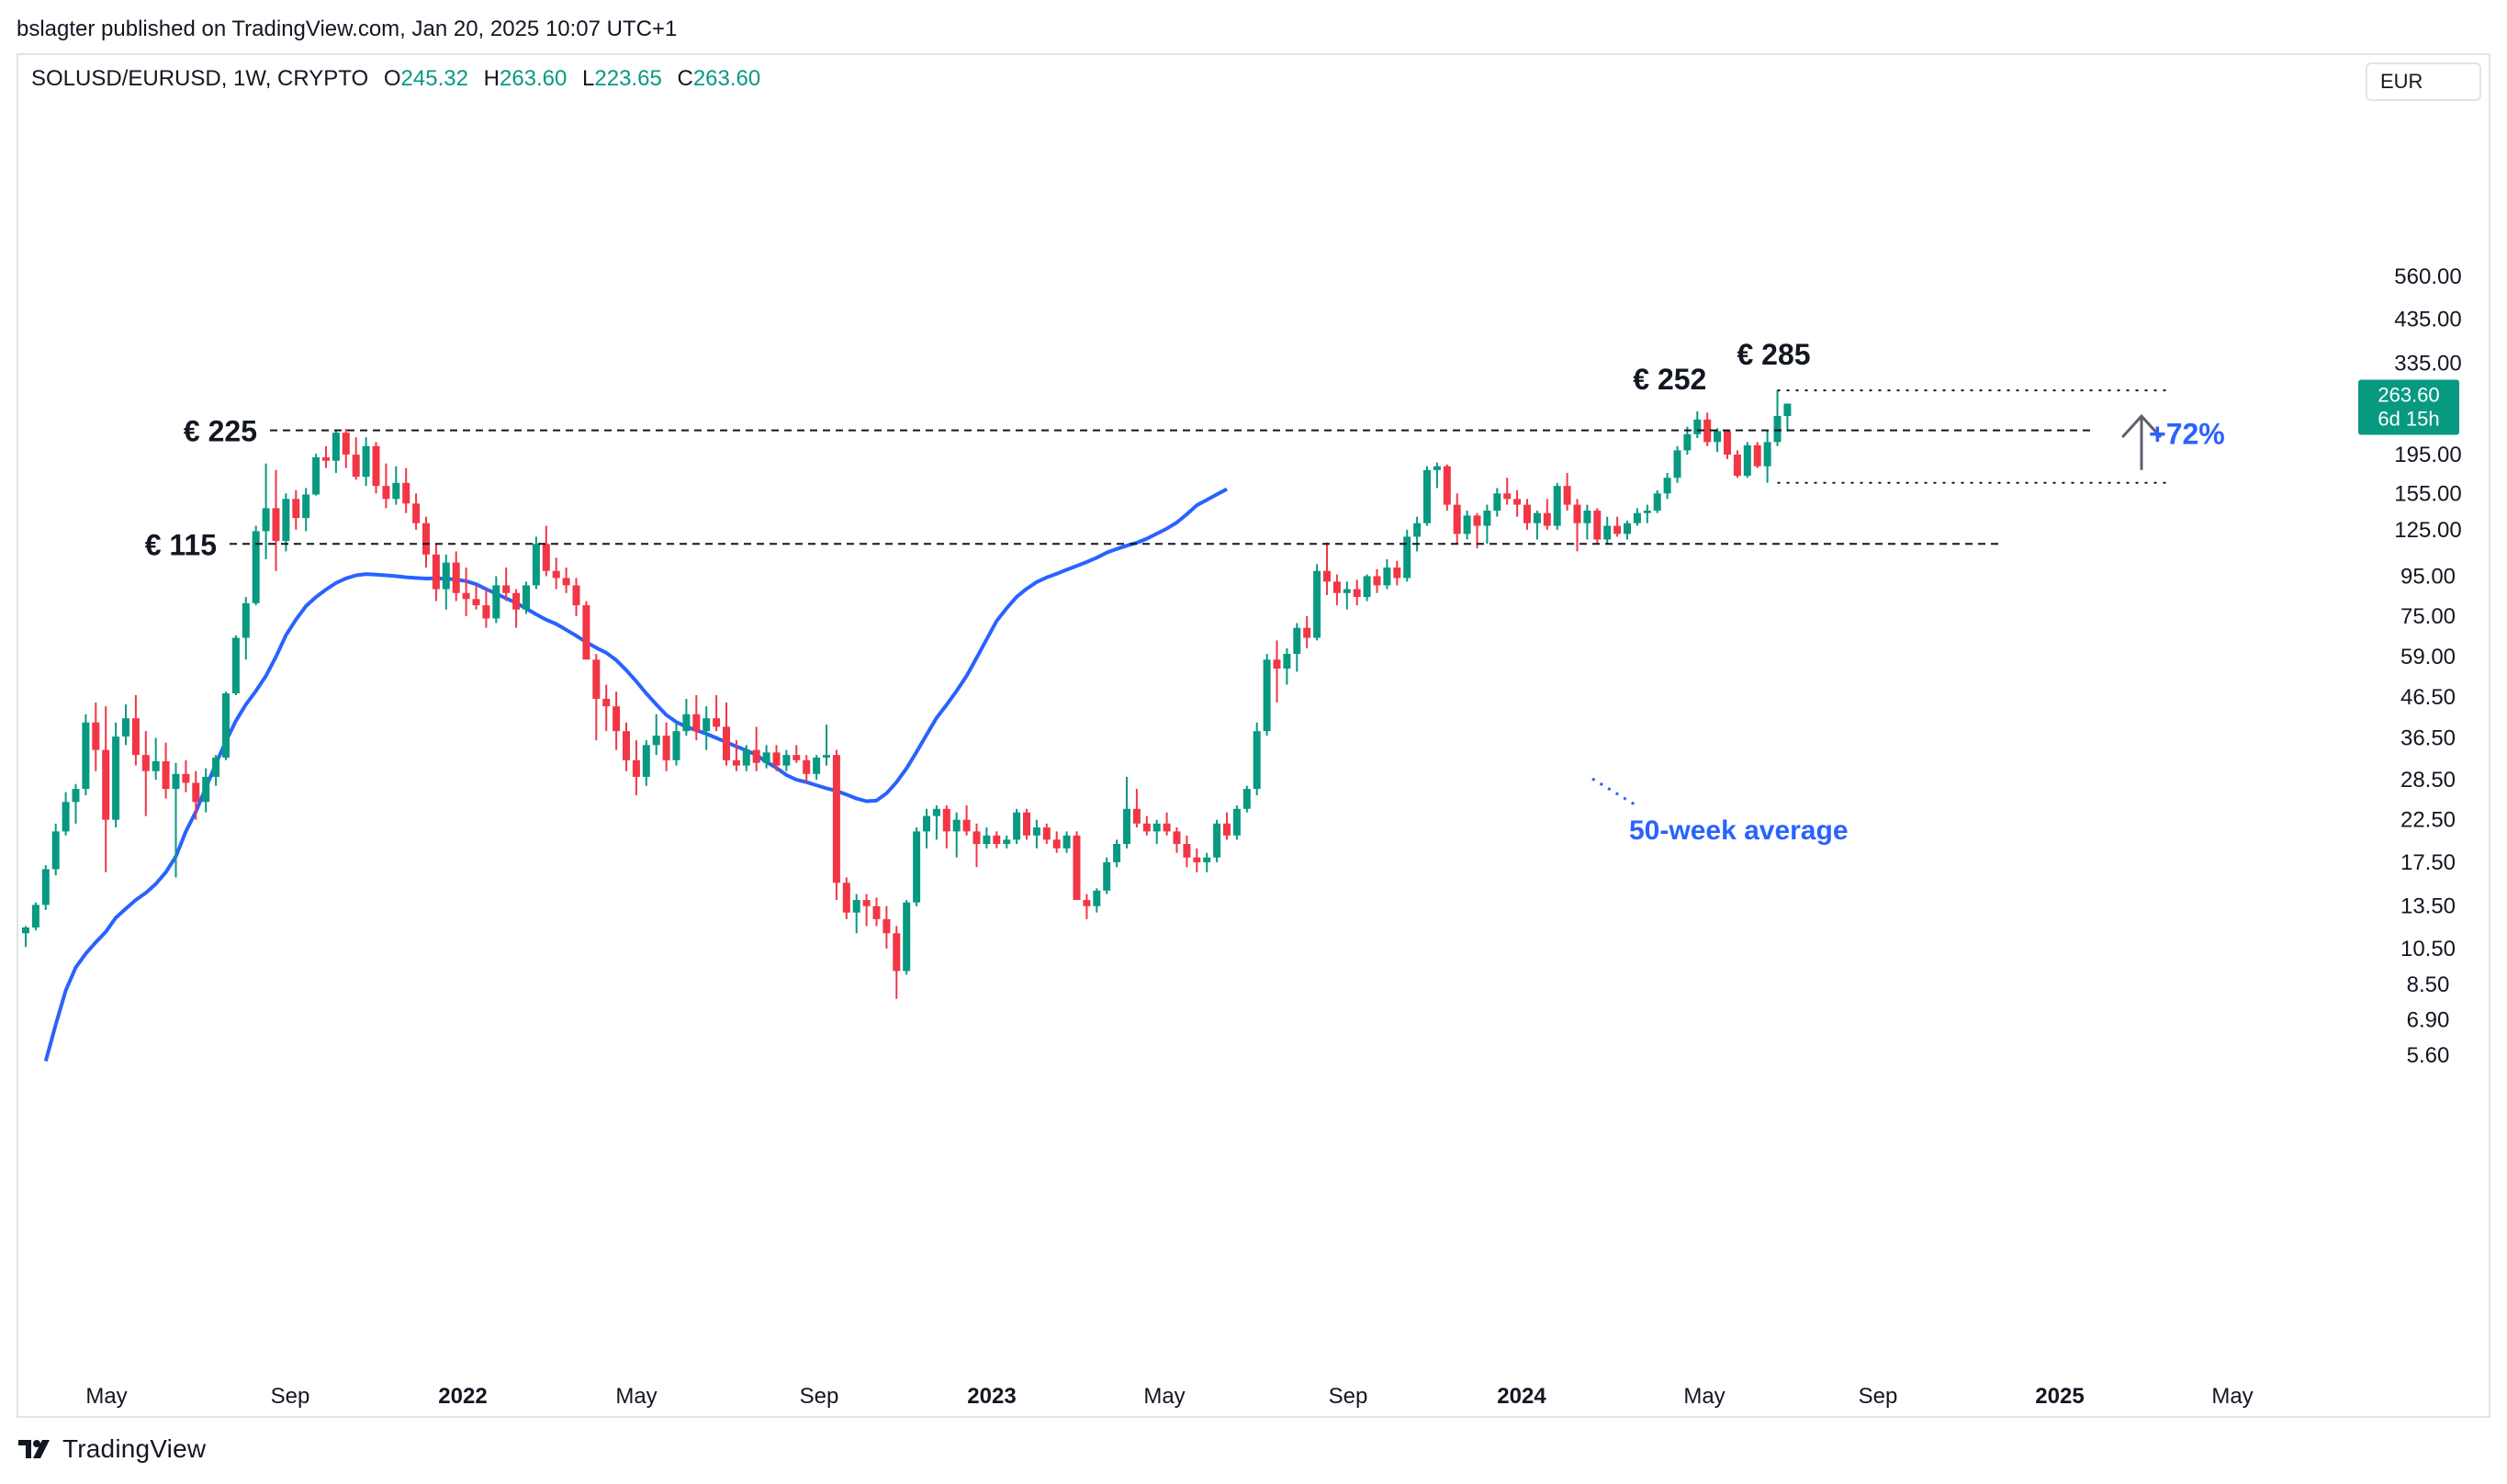 The width and height of the screenshot is (2507, 1484). I want to click on x-tick-label: Sep, so click(819, 1397).